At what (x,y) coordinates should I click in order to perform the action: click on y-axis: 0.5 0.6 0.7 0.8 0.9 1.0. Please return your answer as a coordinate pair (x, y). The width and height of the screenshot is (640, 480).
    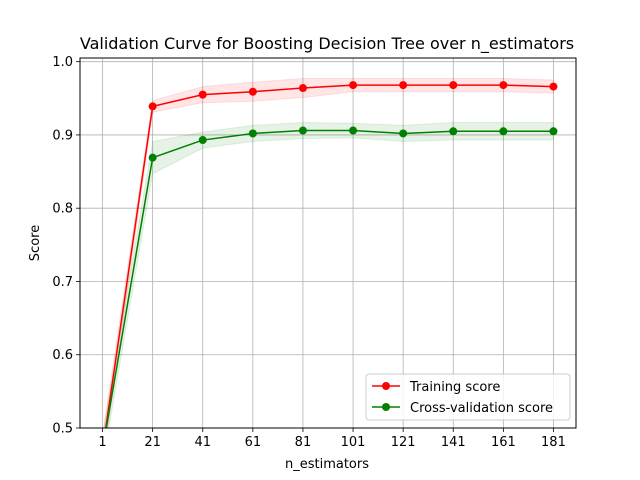
    Looking at the image, I should click on (66, 246).